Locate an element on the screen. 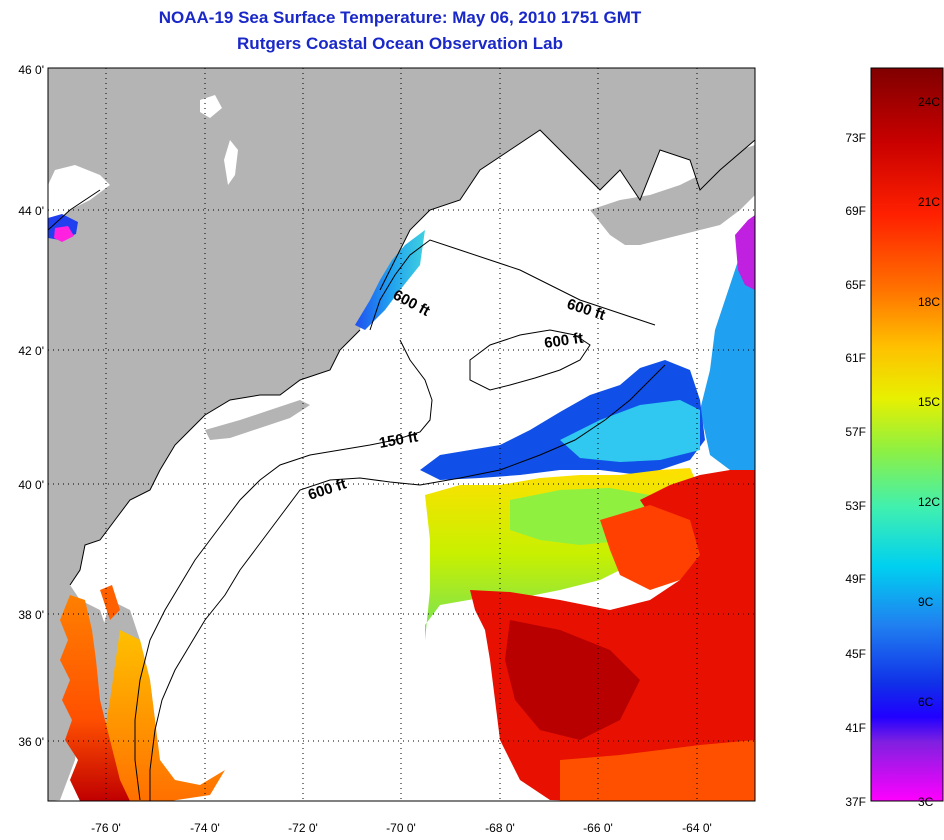 The width and height of the screenshot is (944, 840). scale-label-f: 69F is located at coordinates (855, 211).